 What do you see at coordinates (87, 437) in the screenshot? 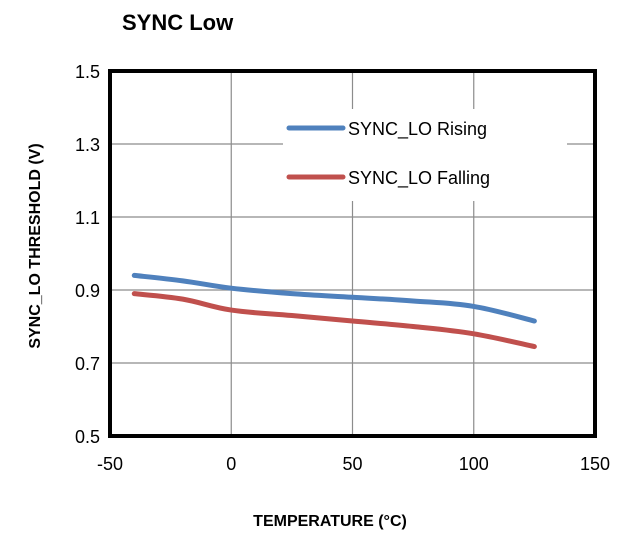
I see `y-tick-label: 0.5` at bounding box center [87, 437].